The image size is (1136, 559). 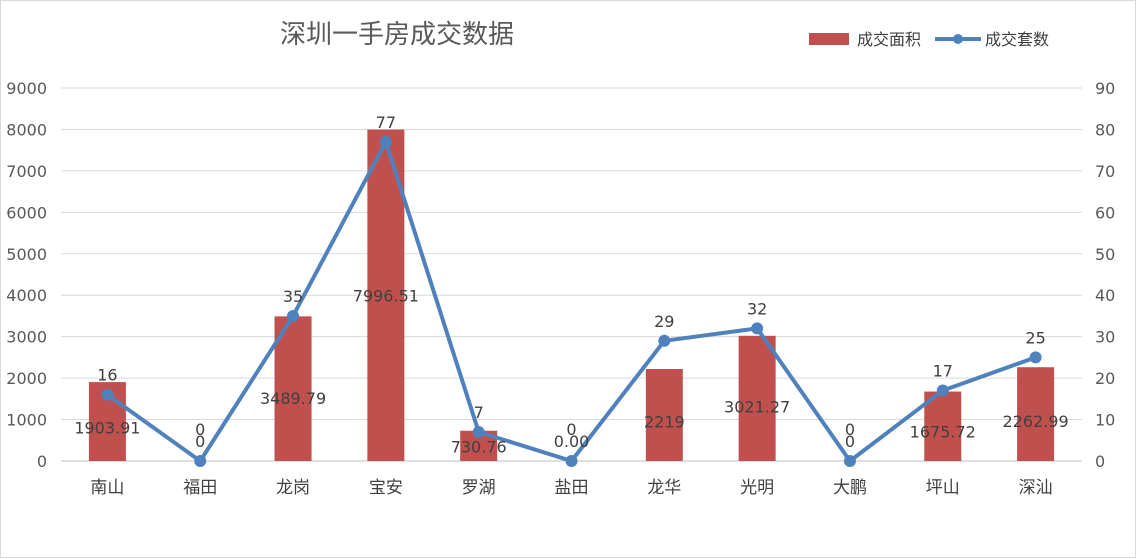 What do you see at coordinates (26, 295) in the screenshot?
I see `left-tick-label: 4000` at bounding box center [26, 295].